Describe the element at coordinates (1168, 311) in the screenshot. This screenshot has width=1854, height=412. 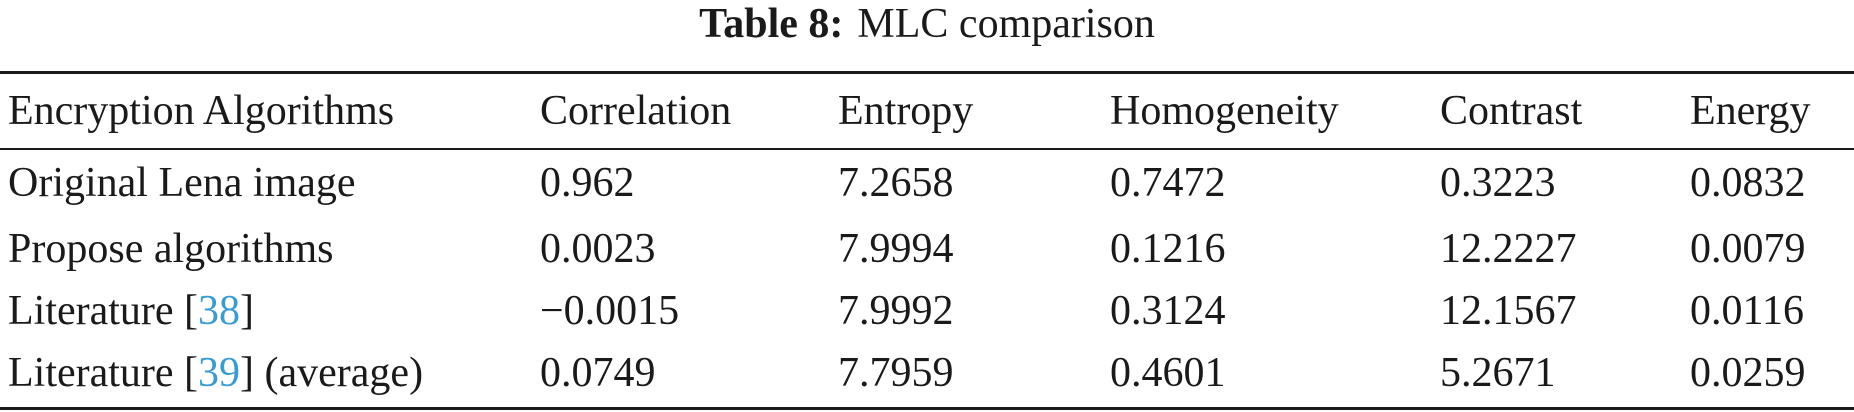
I see `homogeneity-cell: 0.3124` at that location.